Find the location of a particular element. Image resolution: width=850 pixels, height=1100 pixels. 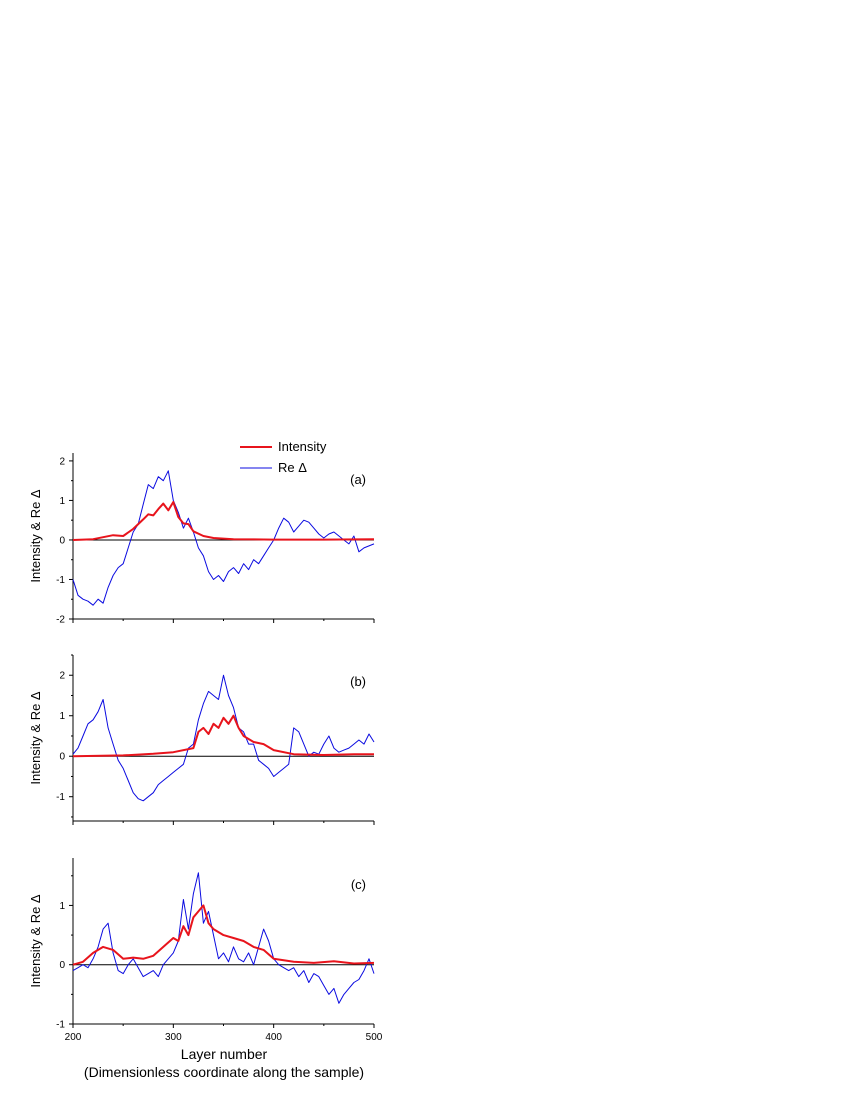

x-tick-label: 500 is located at coordinates (374, 1037).